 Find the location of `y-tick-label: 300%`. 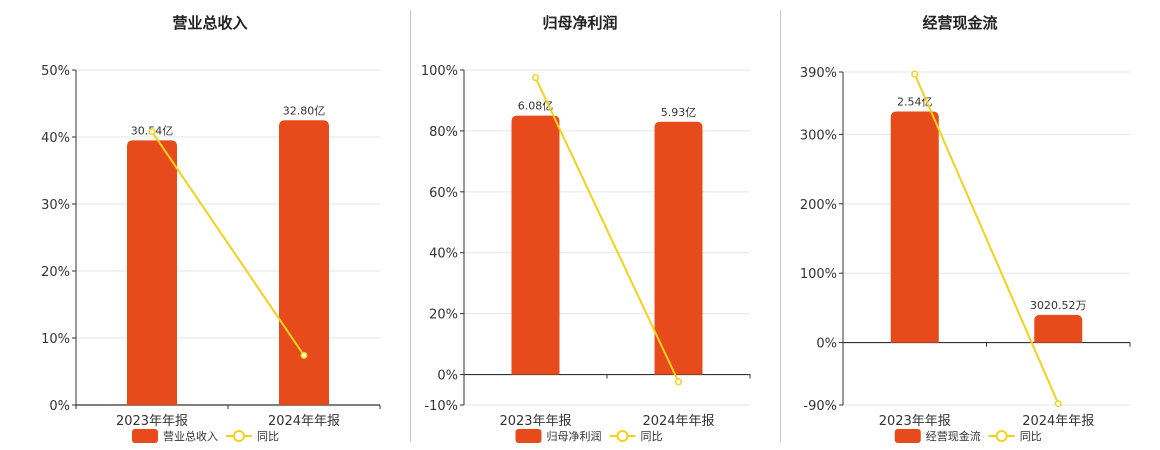

y-tick-label: 300% is located at coordinates (818, 135).